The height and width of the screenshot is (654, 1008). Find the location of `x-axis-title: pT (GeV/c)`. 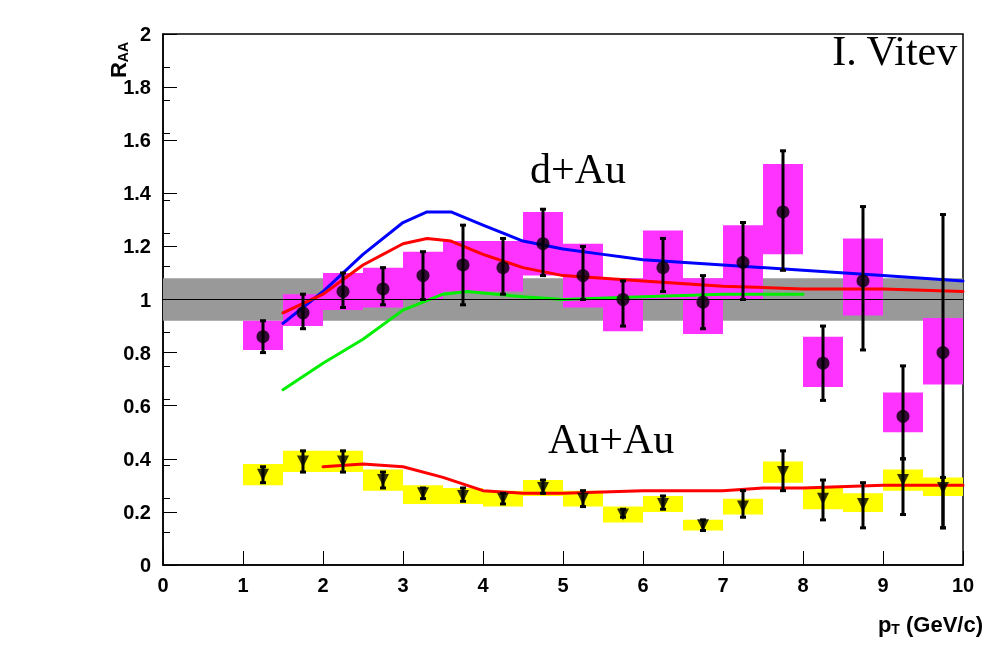

x-axis-title: pT (GeV/c) is located at coordinates (930, 624).